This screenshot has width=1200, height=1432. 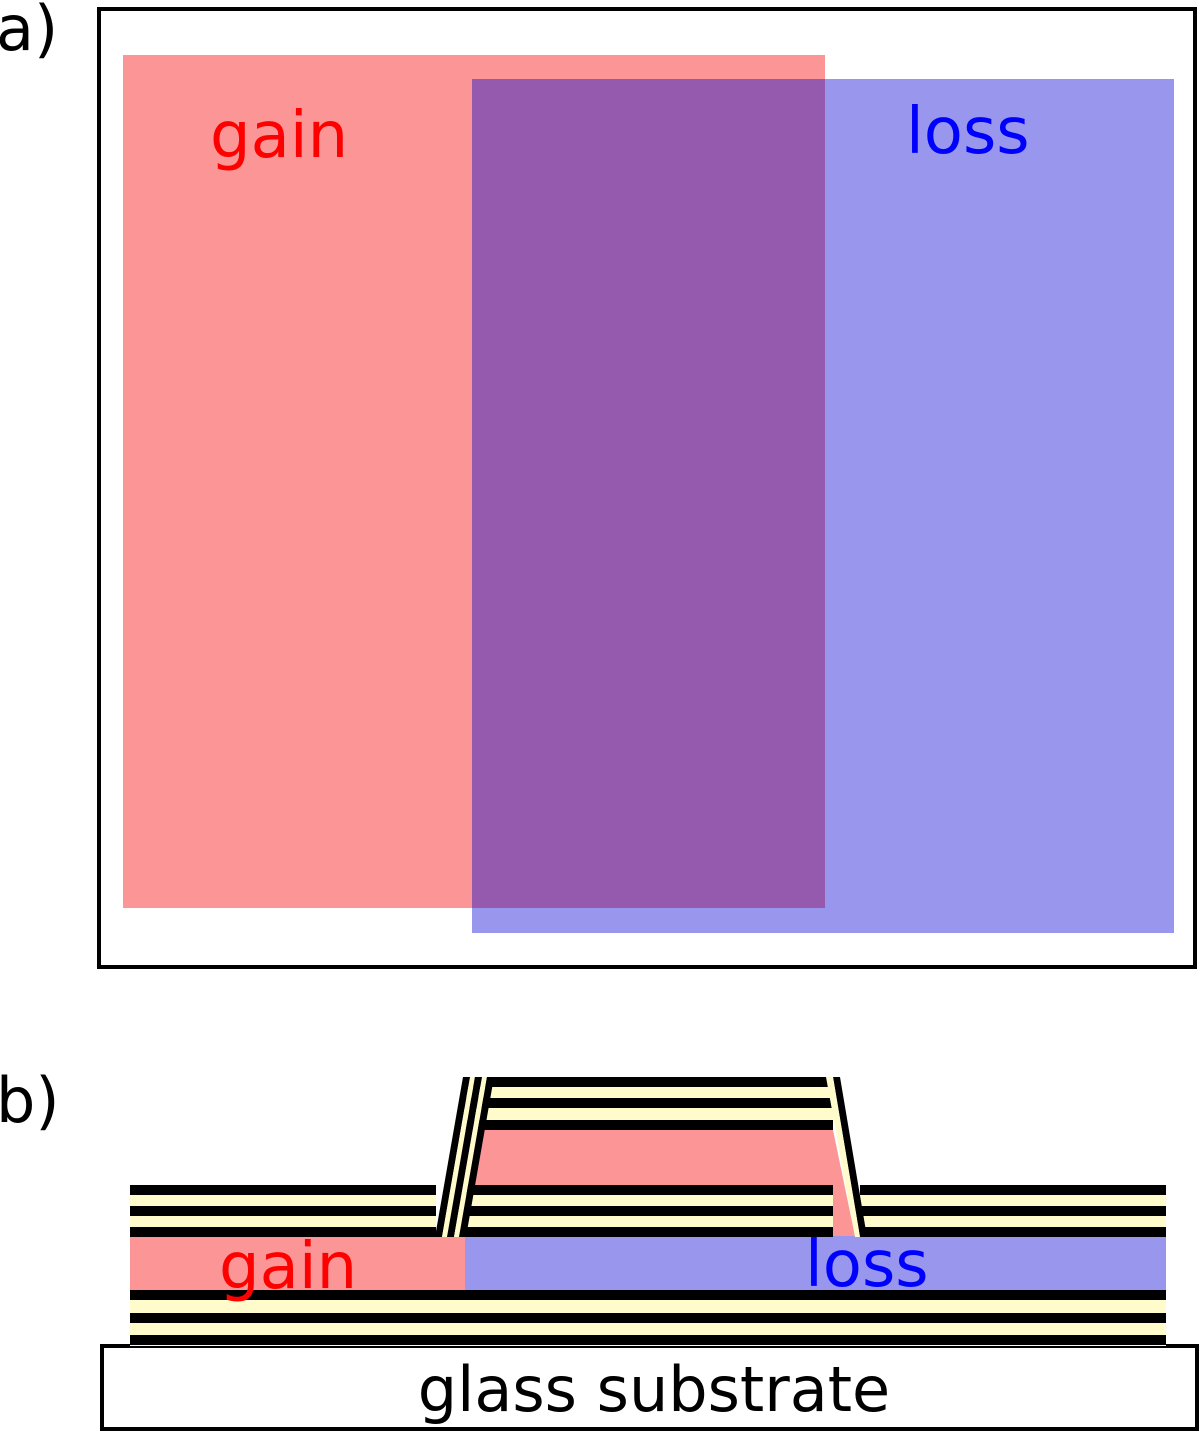 I want to click on gain-layer, so click(x=297, y=1263).